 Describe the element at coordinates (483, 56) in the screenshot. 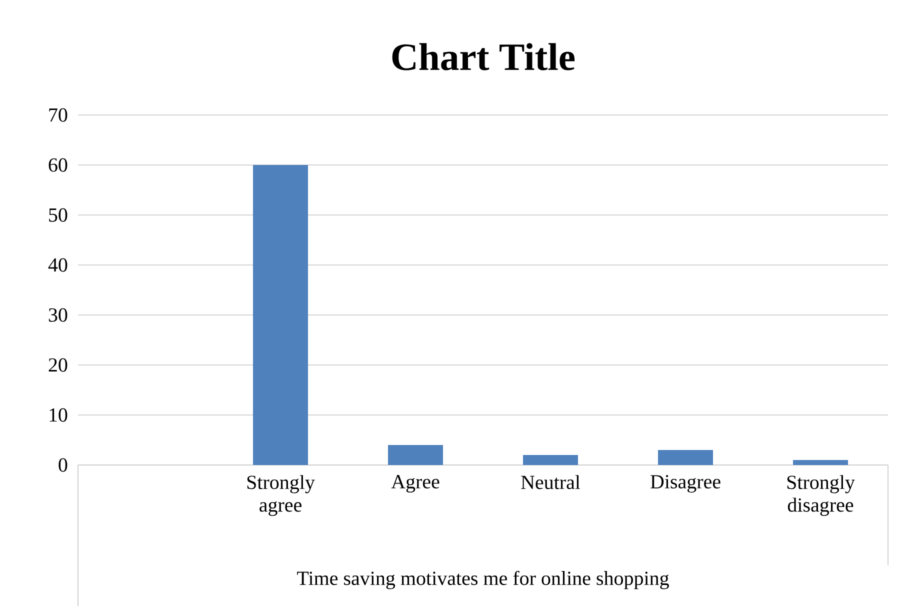

I see `chart-title: Chart Title` at that location.